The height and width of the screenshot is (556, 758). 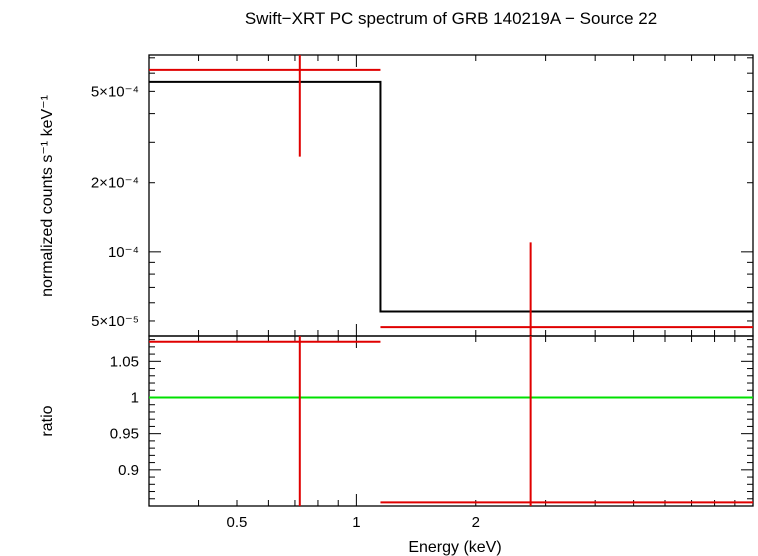 What do you see at coordinates (115, 321) in the screenshot?
I see `spectrum-ytick-label: 5×10⁻⁵` at bounding box center [115, 321].